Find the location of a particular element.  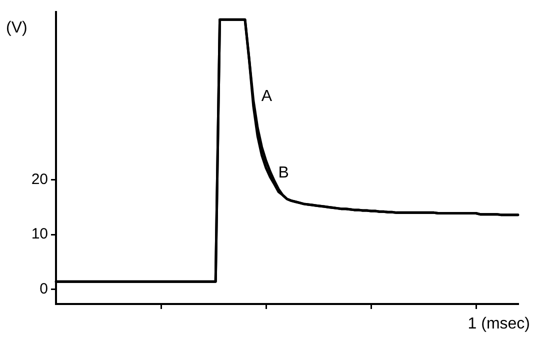

series-label: B is located at coordinates (283, 173).